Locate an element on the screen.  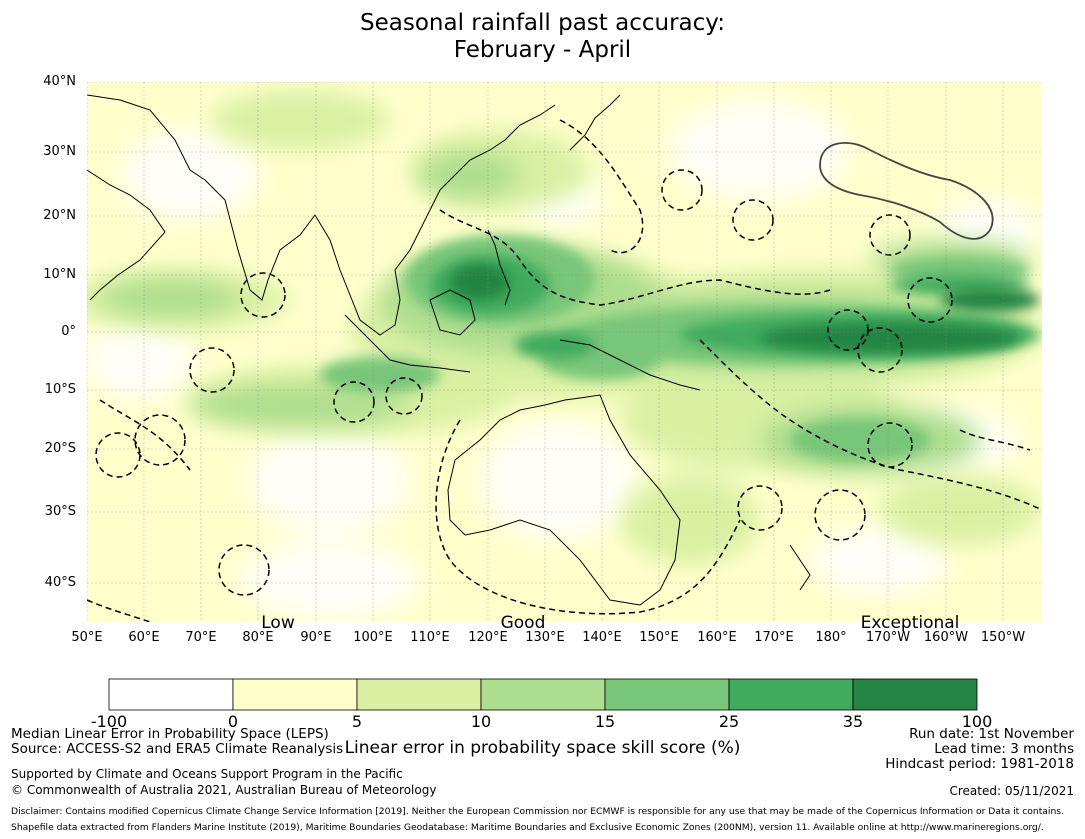
lon-label: 50°E is located at coordinates (87, 637).